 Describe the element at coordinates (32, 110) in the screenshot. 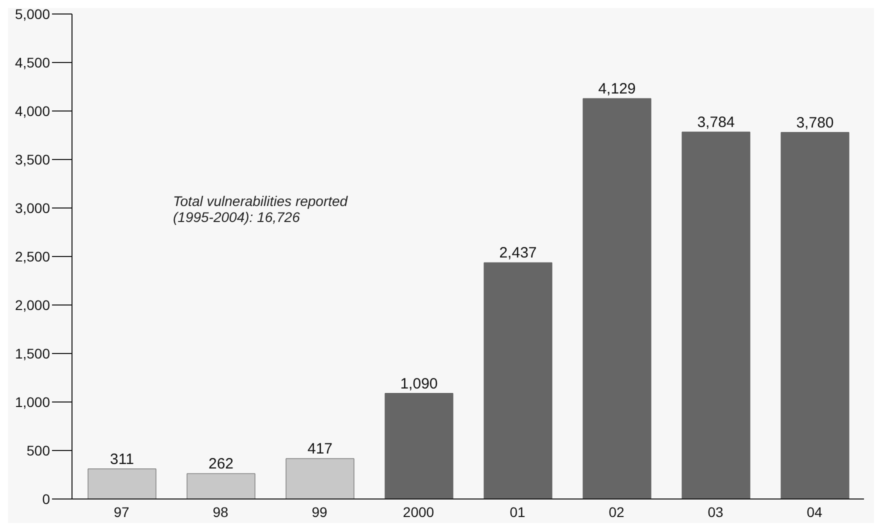

I see `y-tick-label: 4,000` at that location.